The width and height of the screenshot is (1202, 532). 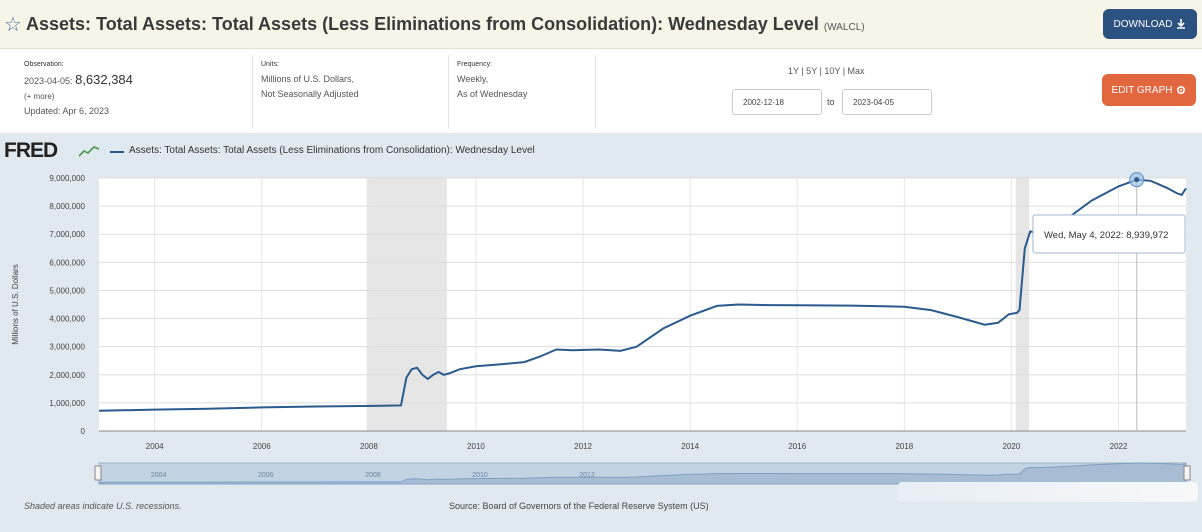 I want to click on navigator-tick-label: 2006, so click(x=266, y=475).